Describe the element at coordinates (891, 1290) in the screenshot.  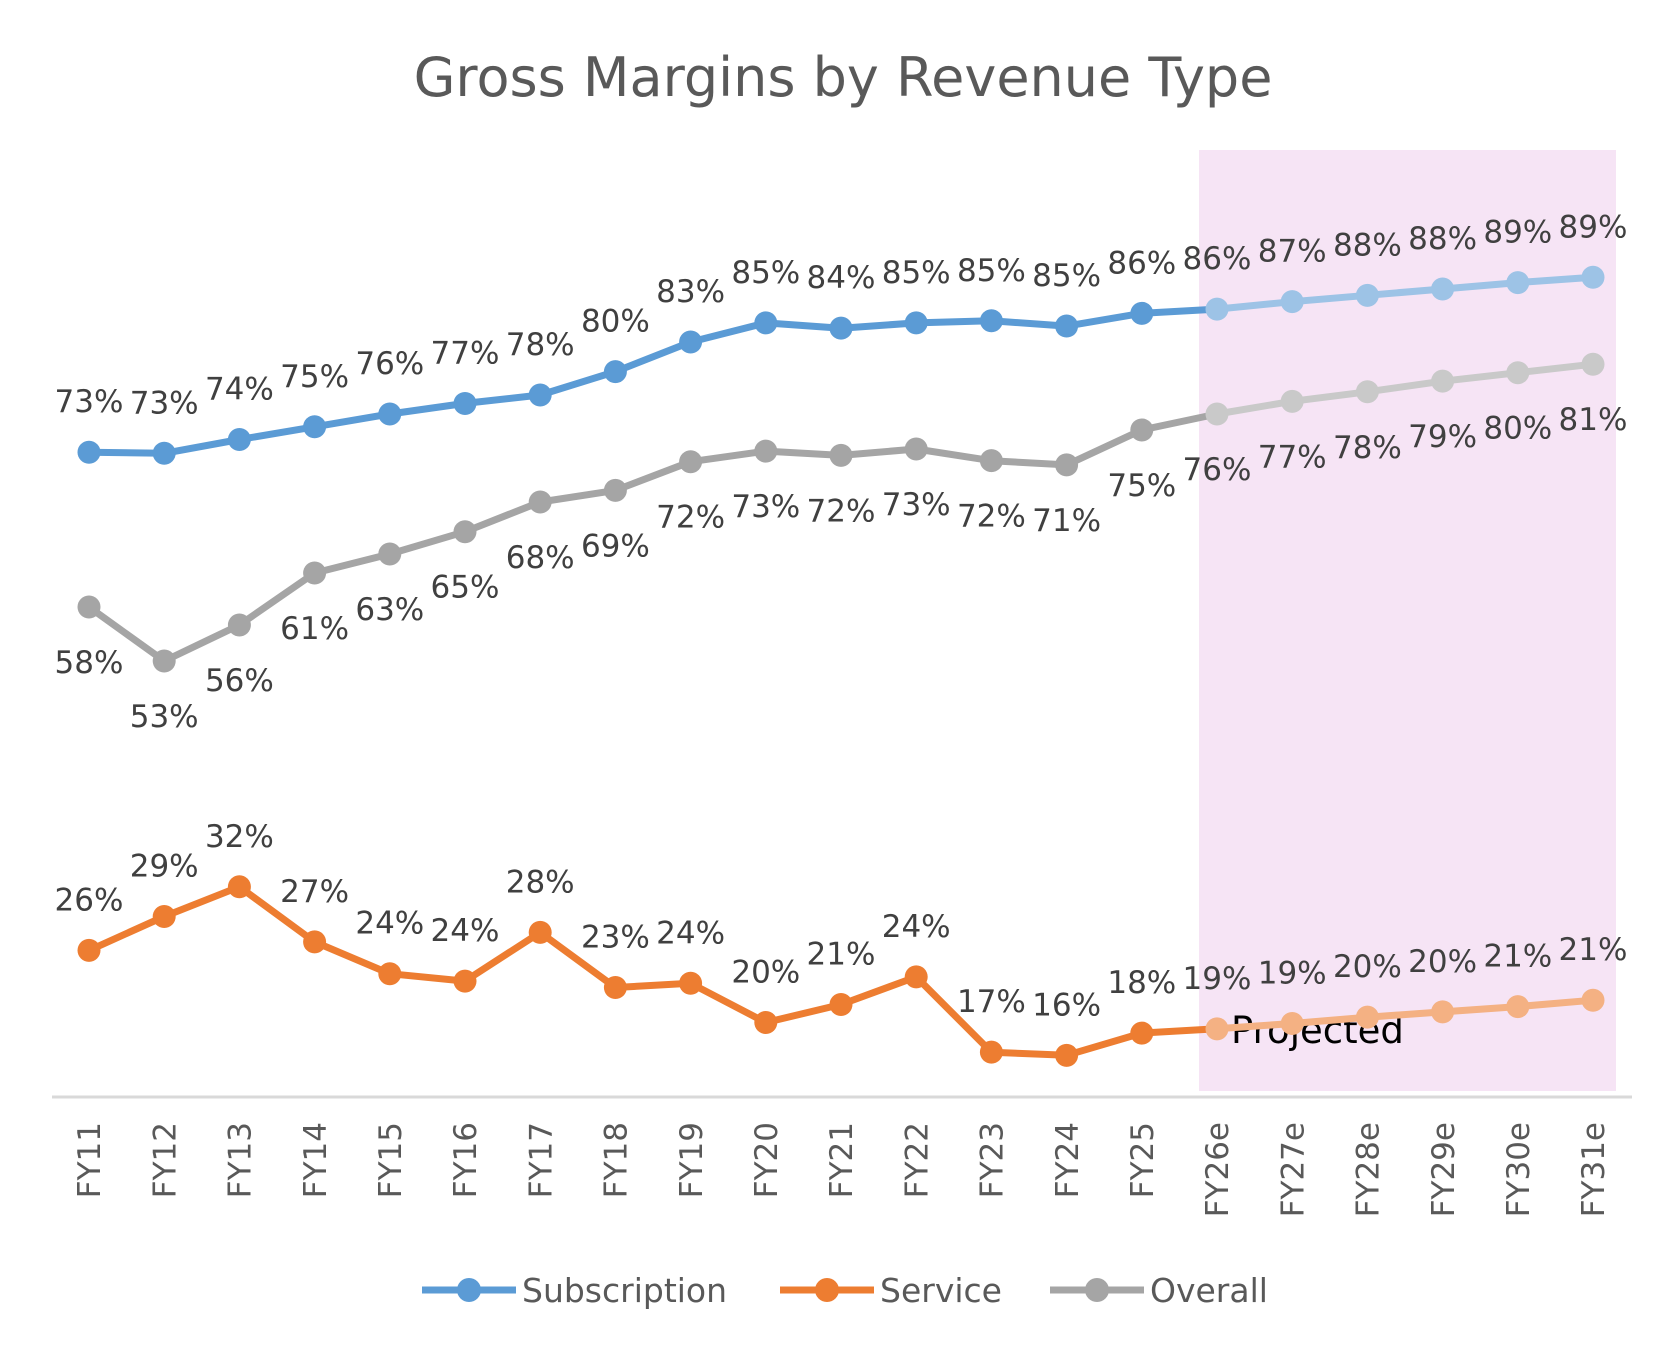
I see `legend-item-service: Service` at that location.